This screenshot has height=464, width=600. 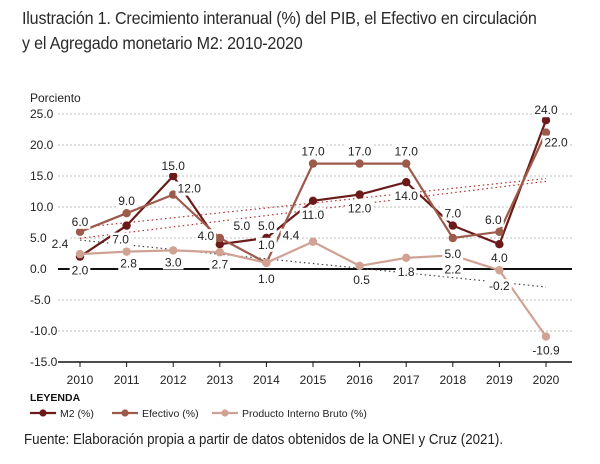 I want to click on data-label: 15.0, so click(x=174, y=166).